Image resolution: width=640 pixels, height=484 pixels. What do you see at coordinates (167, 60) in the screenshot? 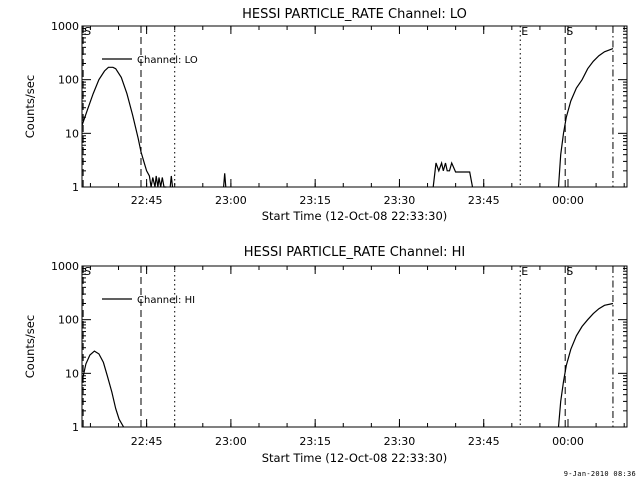
I see `legend-label: Channel: LO` at bounding box center [167, 60].